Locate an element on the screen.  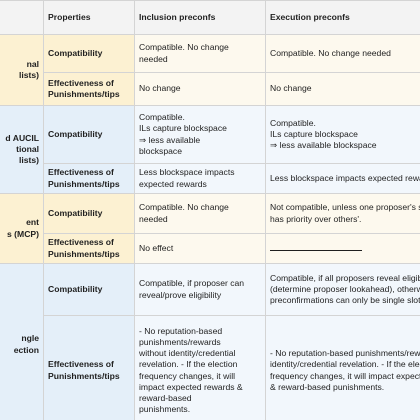
inclusion-cell: Less blockspace impacts expected rewards is located at coordinates (200, 178).